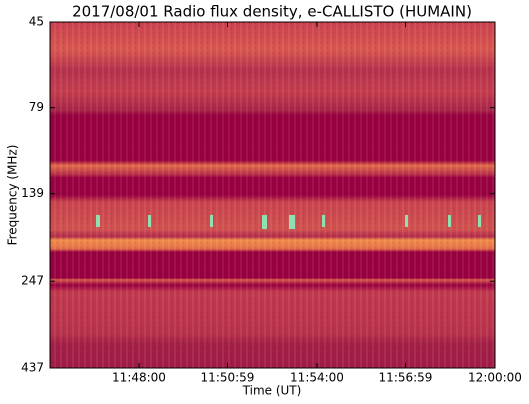  Describe the element at coordinates (228, 378) in the screenshot. I see `x-tick-label: 11:50:59` at that location.